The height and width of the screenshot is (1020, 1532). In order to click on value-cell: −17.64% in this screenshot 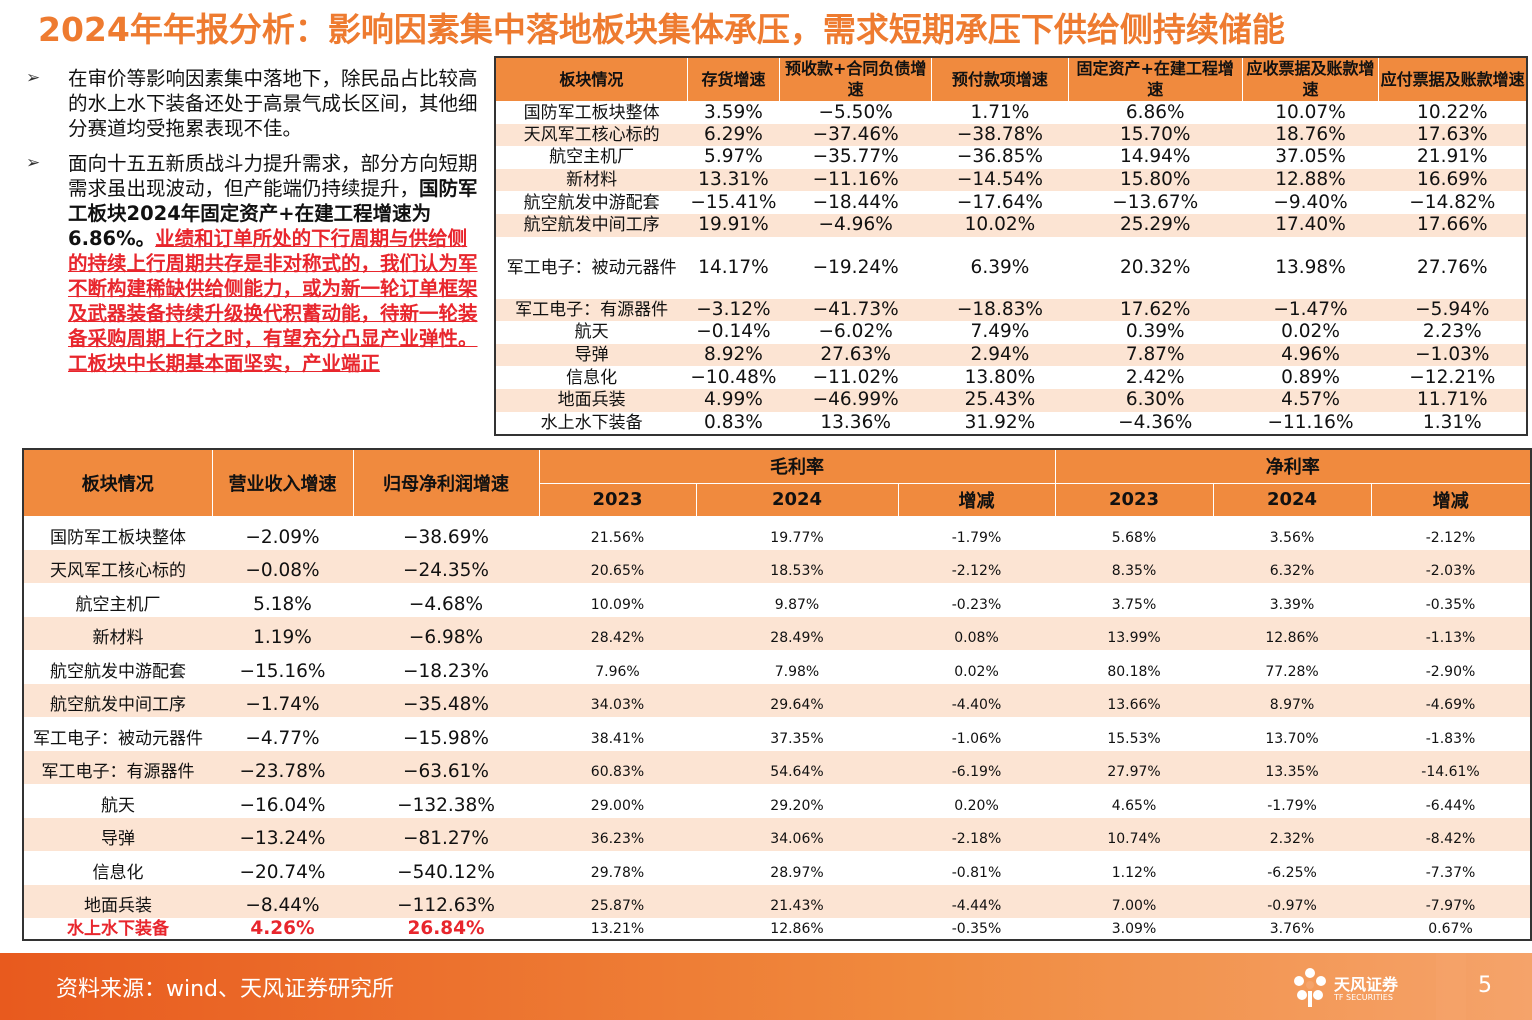, I will do `click(999, 202)`.